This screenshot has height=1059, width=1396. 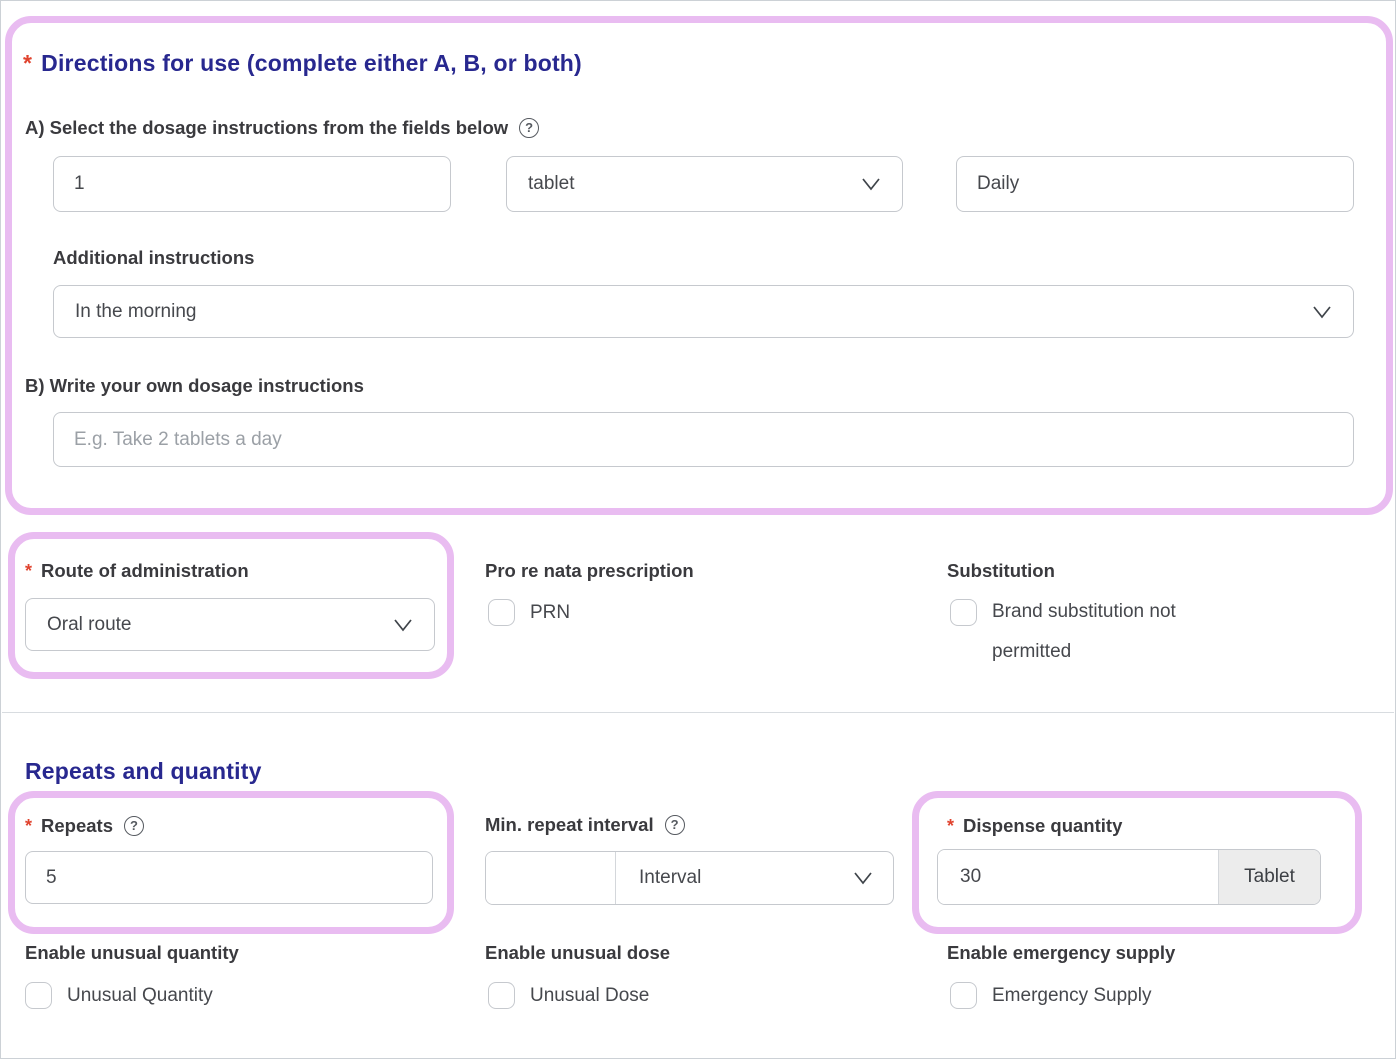 I want to click on prn-label: Pro re nata prescription, so click(x=589, y=570).